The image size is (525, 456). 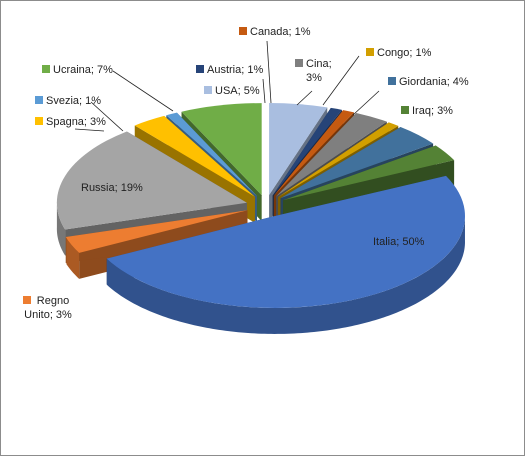 I want to click on data-label-russia: Russia; 19%, so click(x=112, y=188).